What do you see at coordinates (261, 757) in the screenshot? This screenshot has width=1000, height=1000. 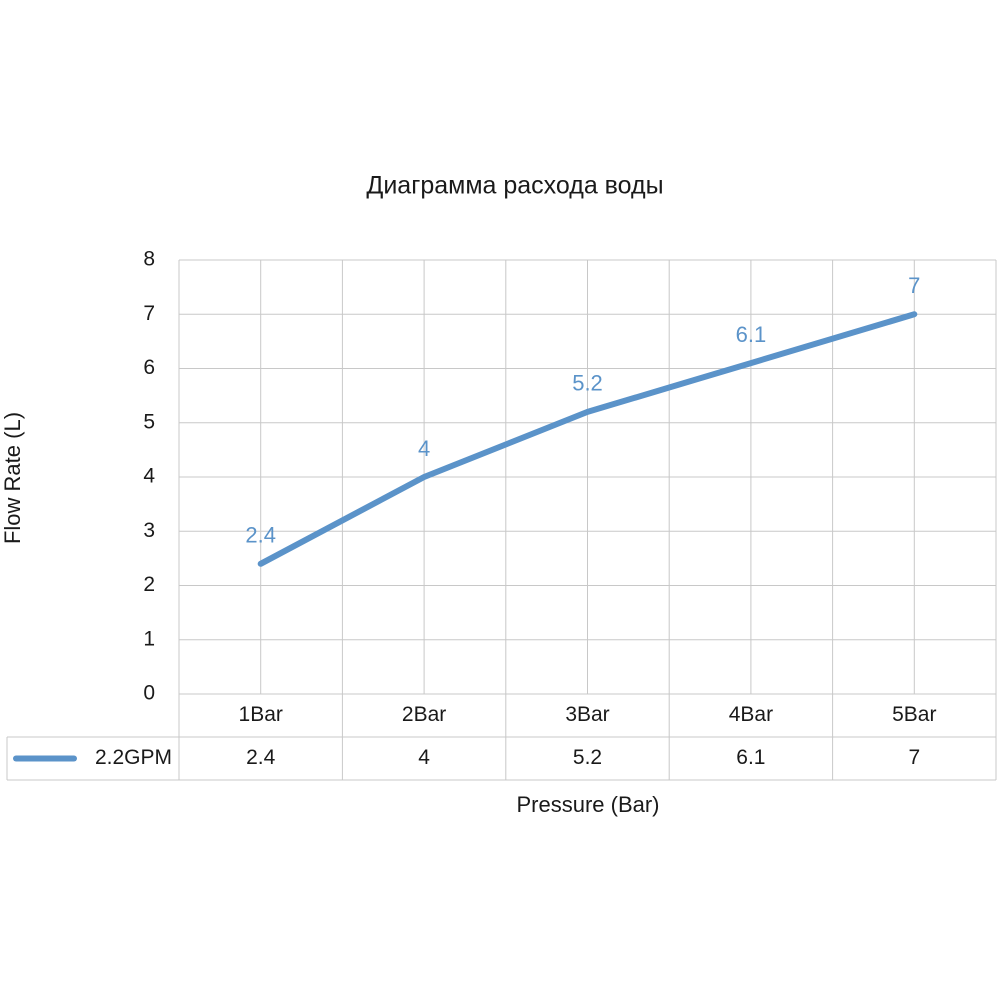 I see `table-value: 2.4` at bounding box center [261, 757].